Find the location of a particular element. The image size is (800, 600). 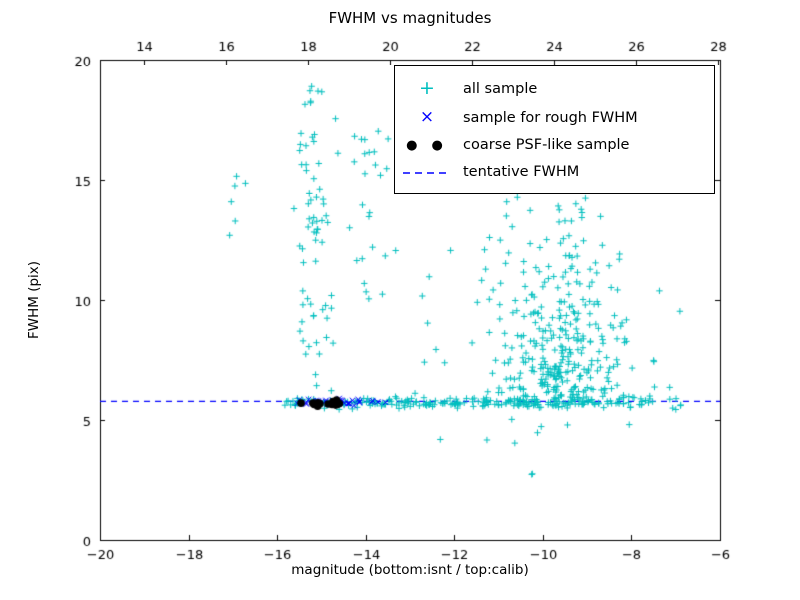

y-axis-label: FWHM (pix) is located at coordinates (34, 300).